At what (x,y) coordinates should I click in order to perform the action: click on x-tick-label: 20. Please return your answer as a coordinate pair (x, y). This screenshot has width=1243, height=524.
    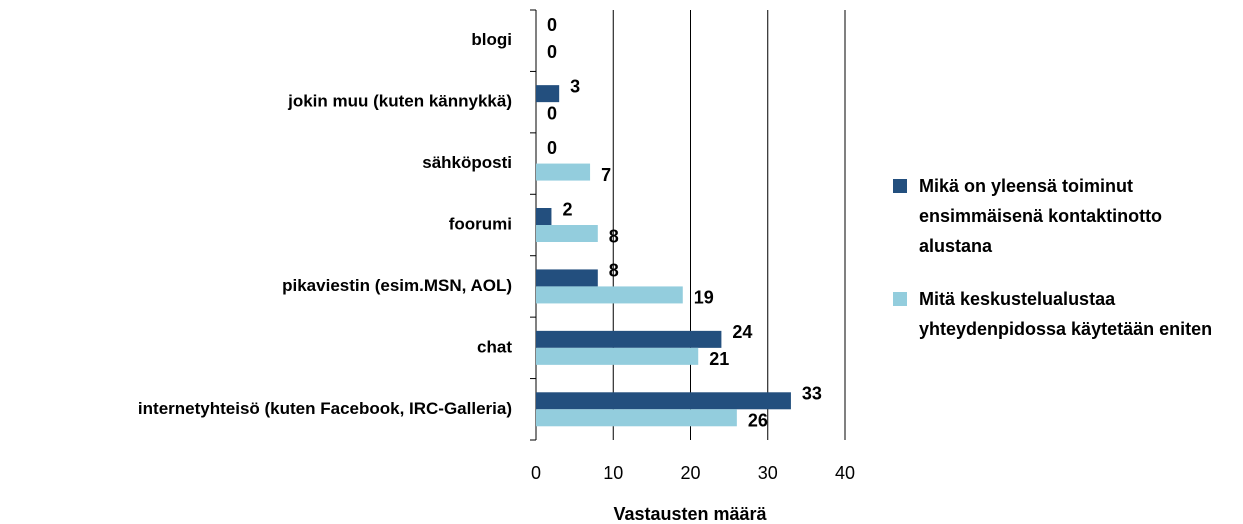
    Looking at the image, I should click on (690, 473).